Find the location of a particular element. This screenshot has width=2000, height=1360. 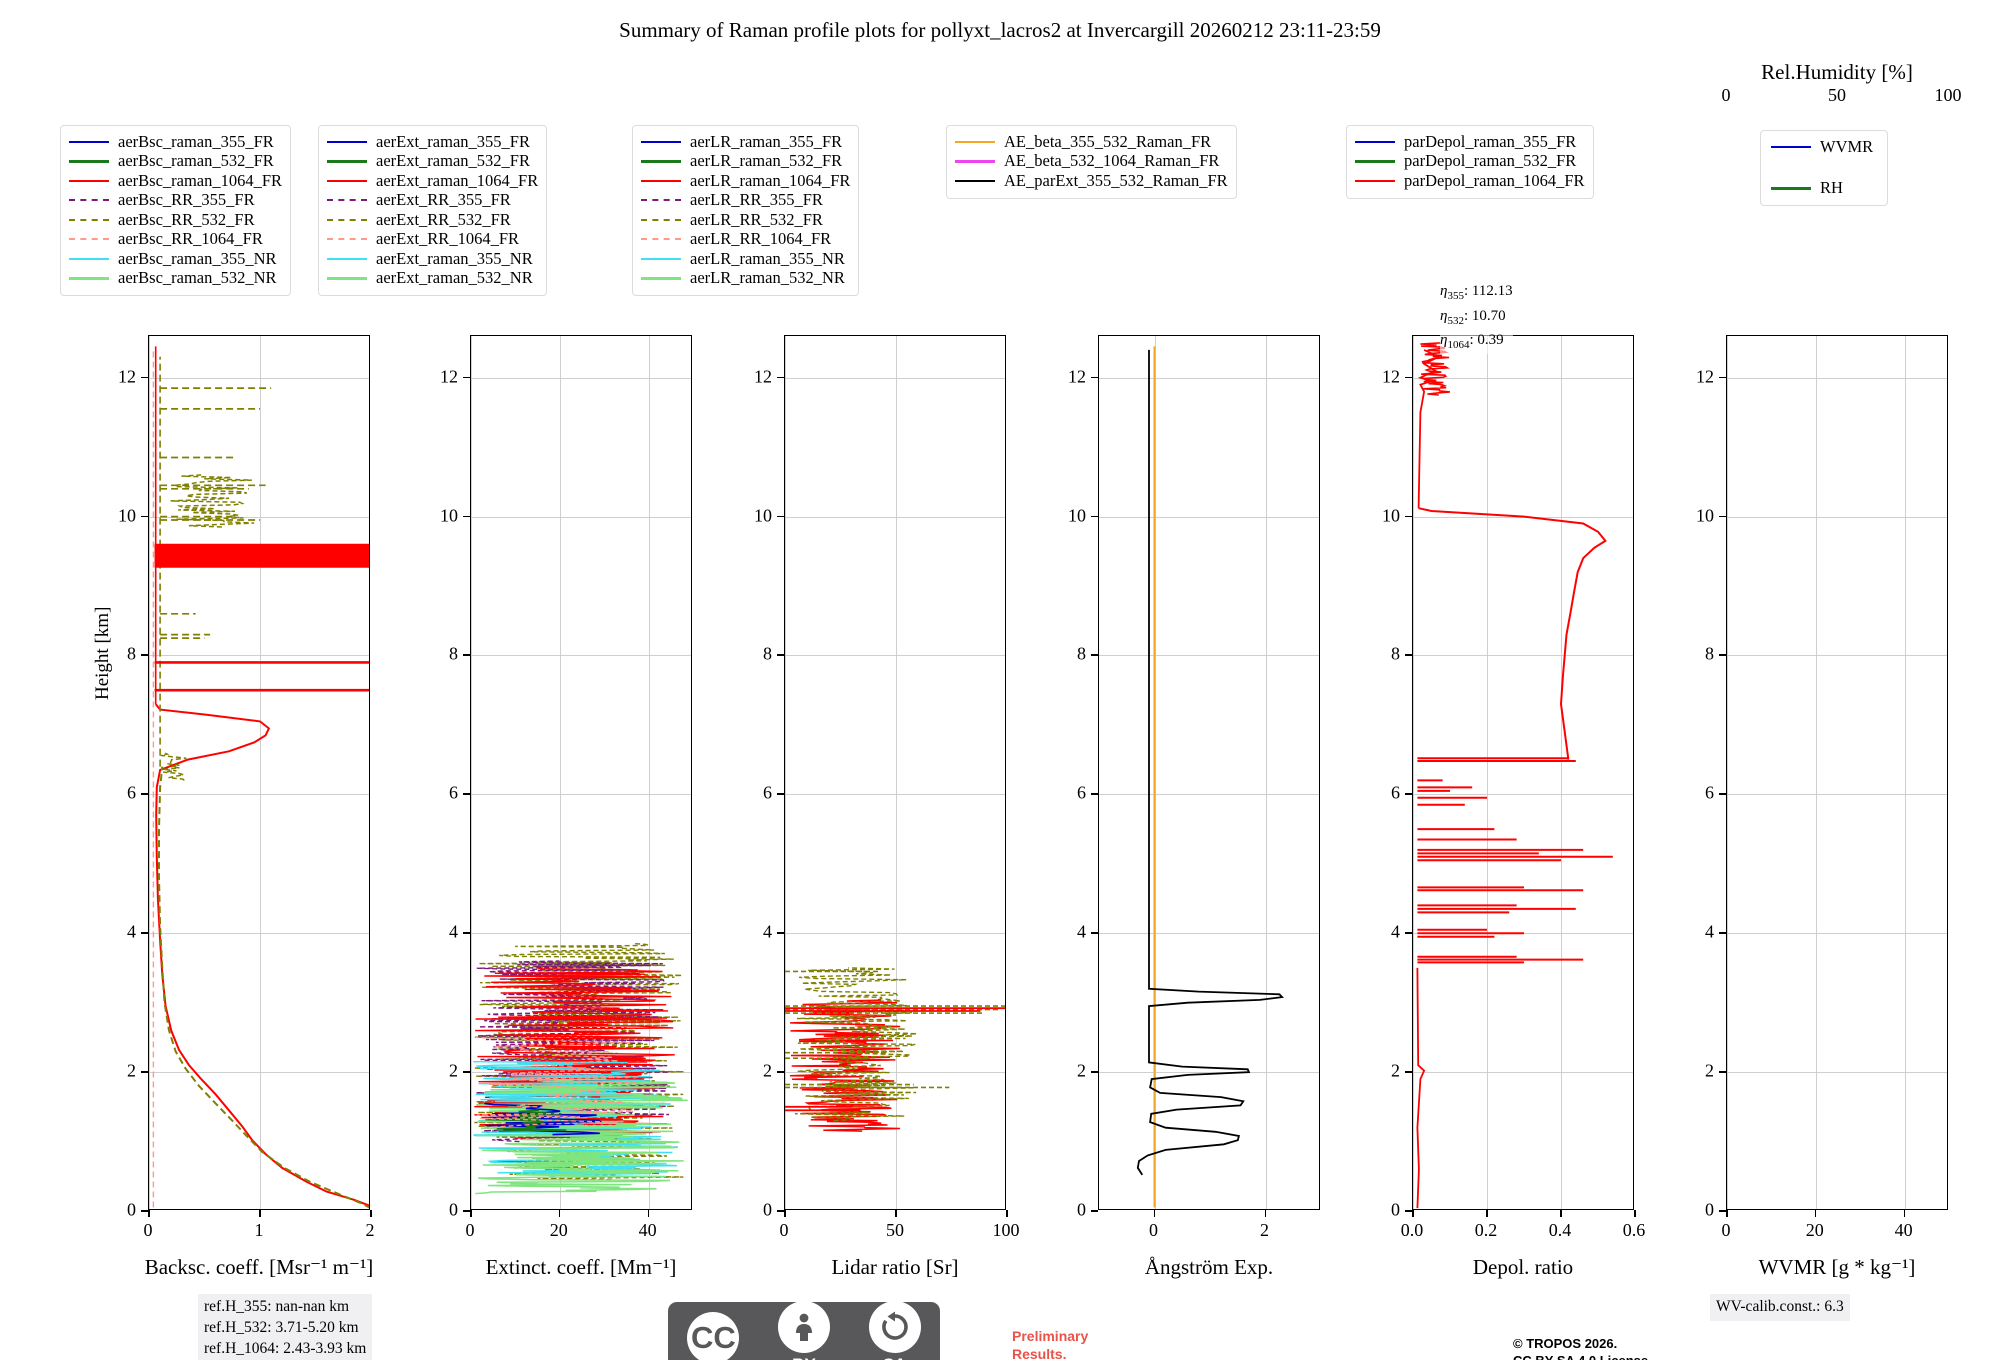

legend-item-aerbsc-raman-355-nr: aerBsc_raman_355_NR is located at coordinates (175, 259).